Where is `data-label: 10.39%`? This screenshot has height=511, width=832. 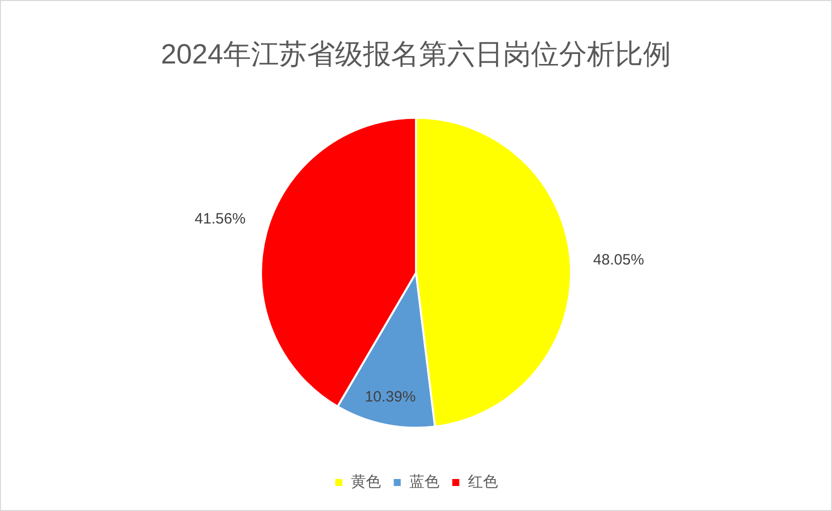
data-label: 10.39% is located at coordinates (390, 397).